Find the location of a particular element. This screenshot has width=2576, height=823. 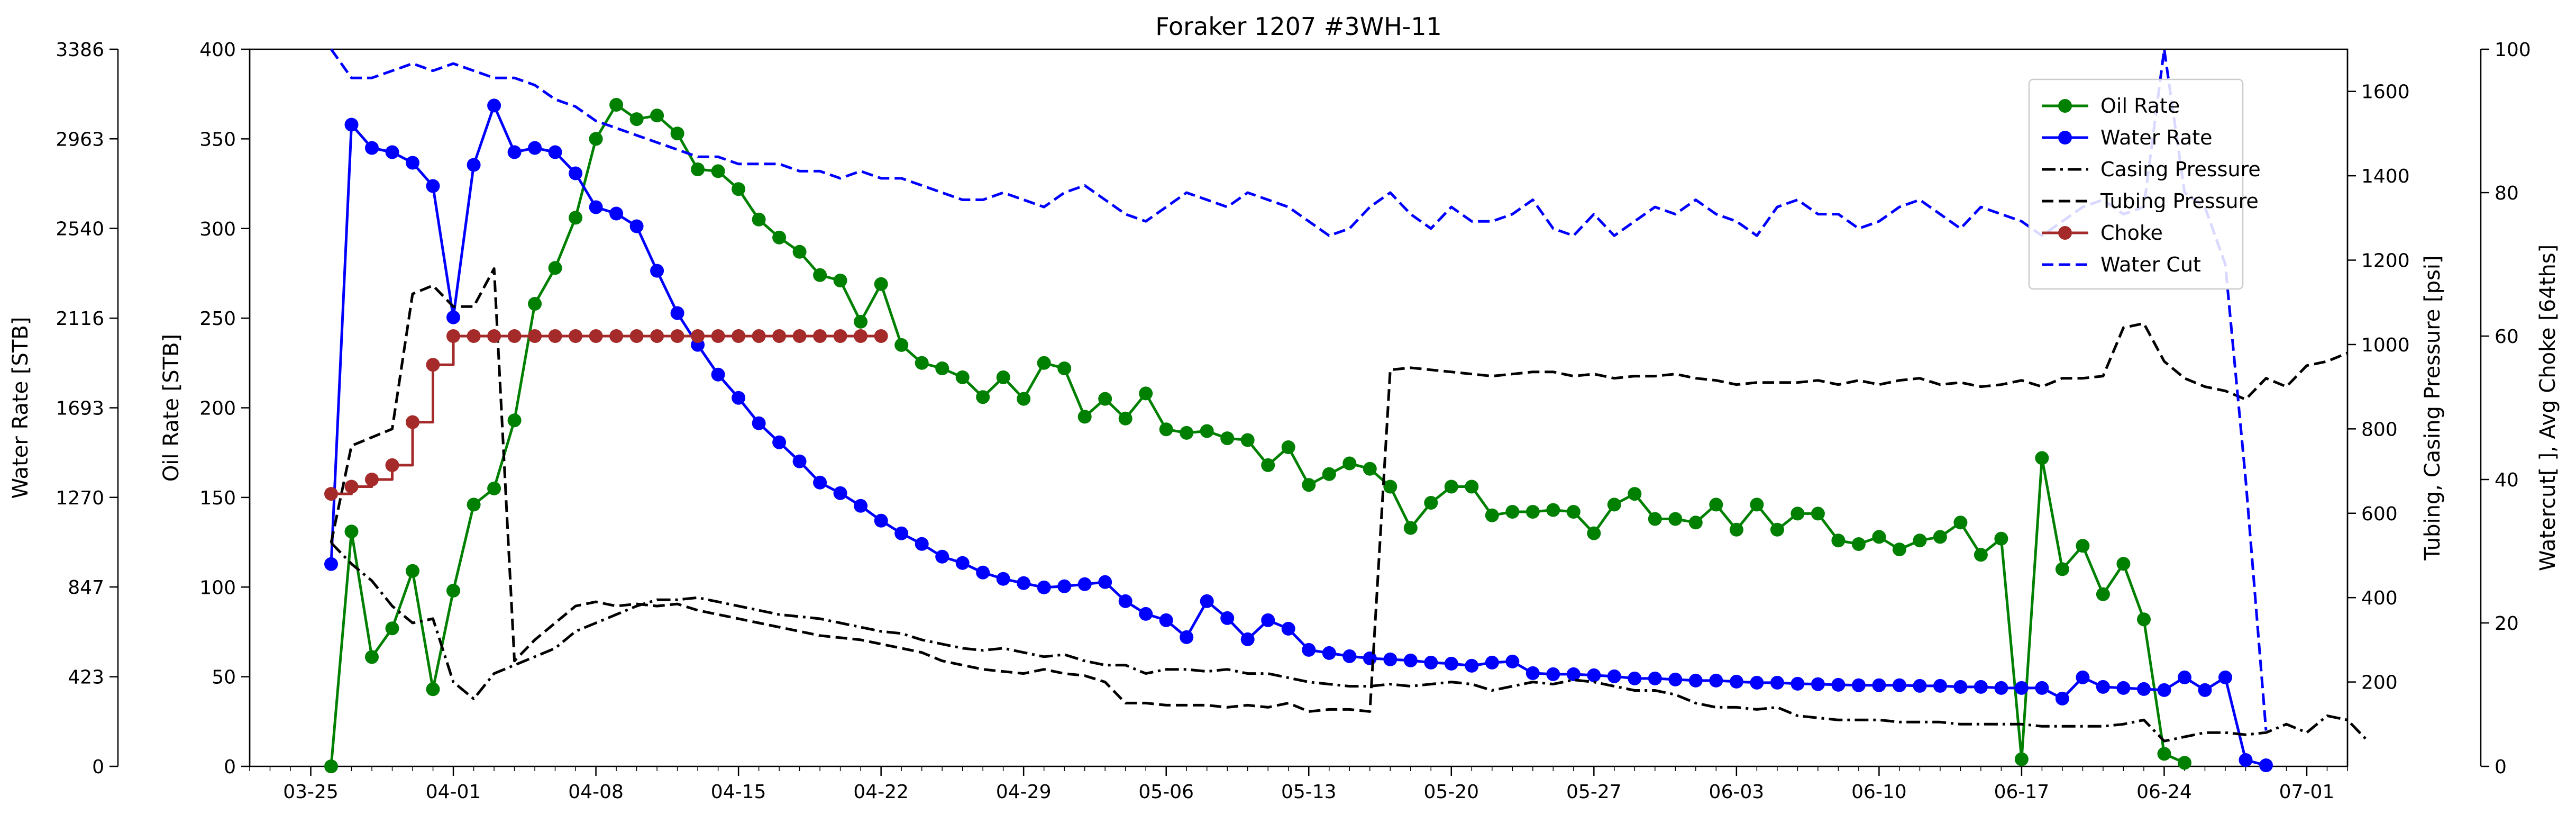

oil-axis-tick-label: 400 is located at coordinates (218, 50).